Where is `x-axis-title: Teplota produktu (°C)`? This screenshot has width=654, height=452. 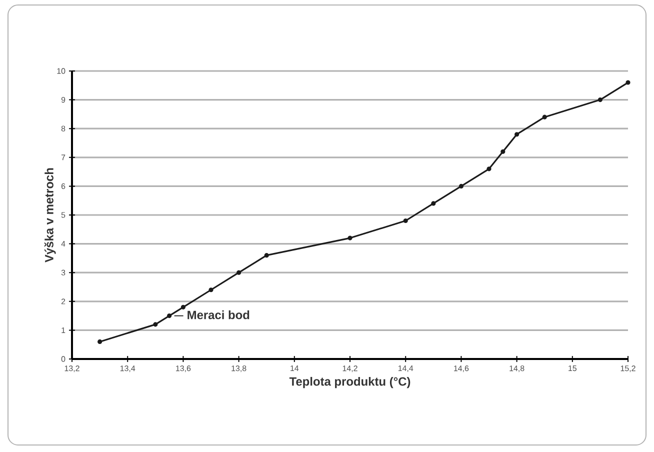
x-axis-title: Teplota produktu (°C) is located at coordinates (349, 382).